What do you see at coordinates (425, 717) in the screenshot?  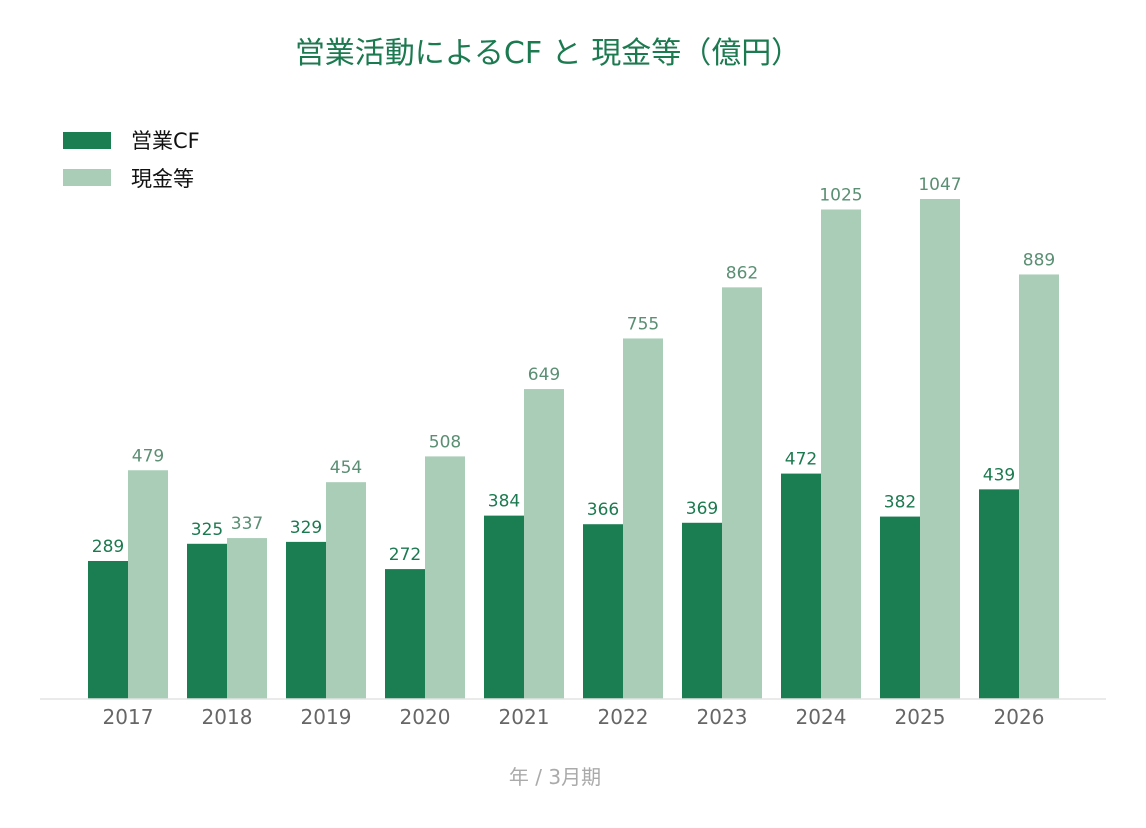 I see `x-tick-label-2020: 2020` at bounding box center [425, 717].